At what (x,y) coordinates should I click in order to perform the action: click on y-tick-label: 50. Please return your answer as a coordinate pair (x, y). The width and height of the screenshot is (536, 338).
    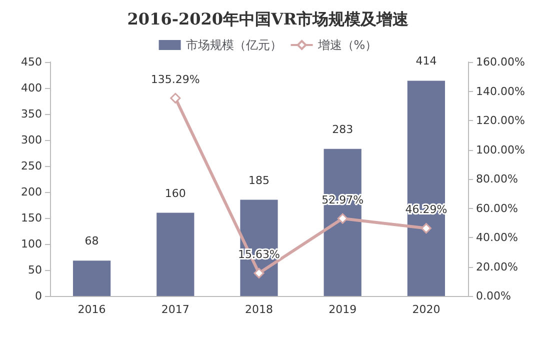
    Looking at the image, I should click on (35, 270).